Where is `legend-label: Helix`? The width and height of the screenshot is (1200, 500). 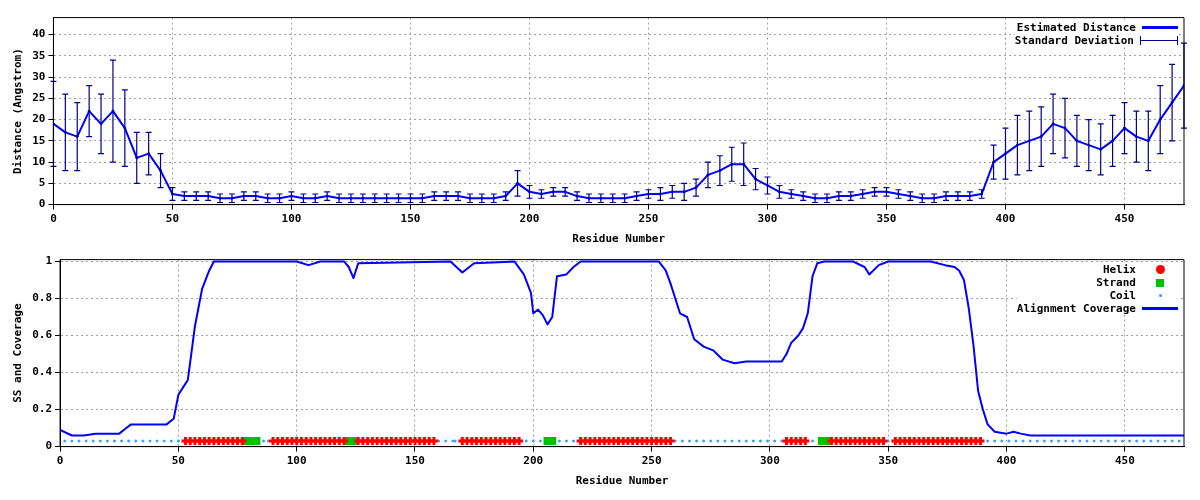
legend-label: Helix is located at coordinates (1119, 269).